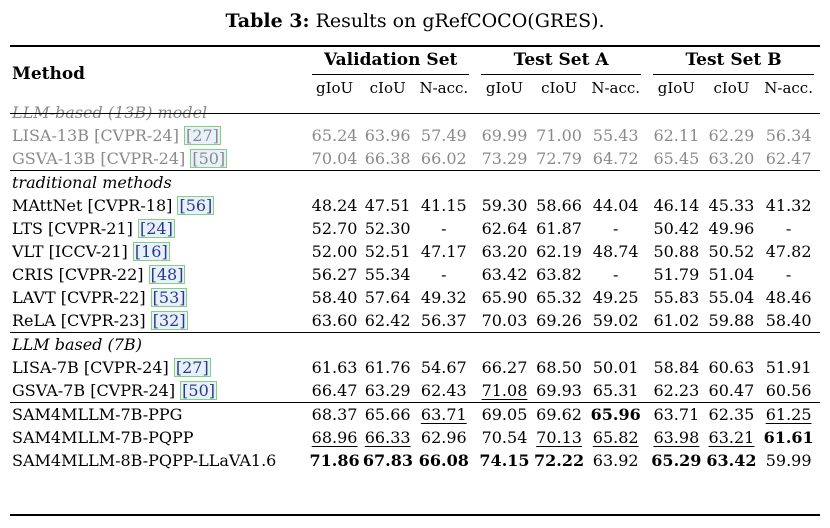  What do you see at coordinates (676, 391) in the screenshot?
I see `metric-value: 62.23` at bounding box center [676, 391].